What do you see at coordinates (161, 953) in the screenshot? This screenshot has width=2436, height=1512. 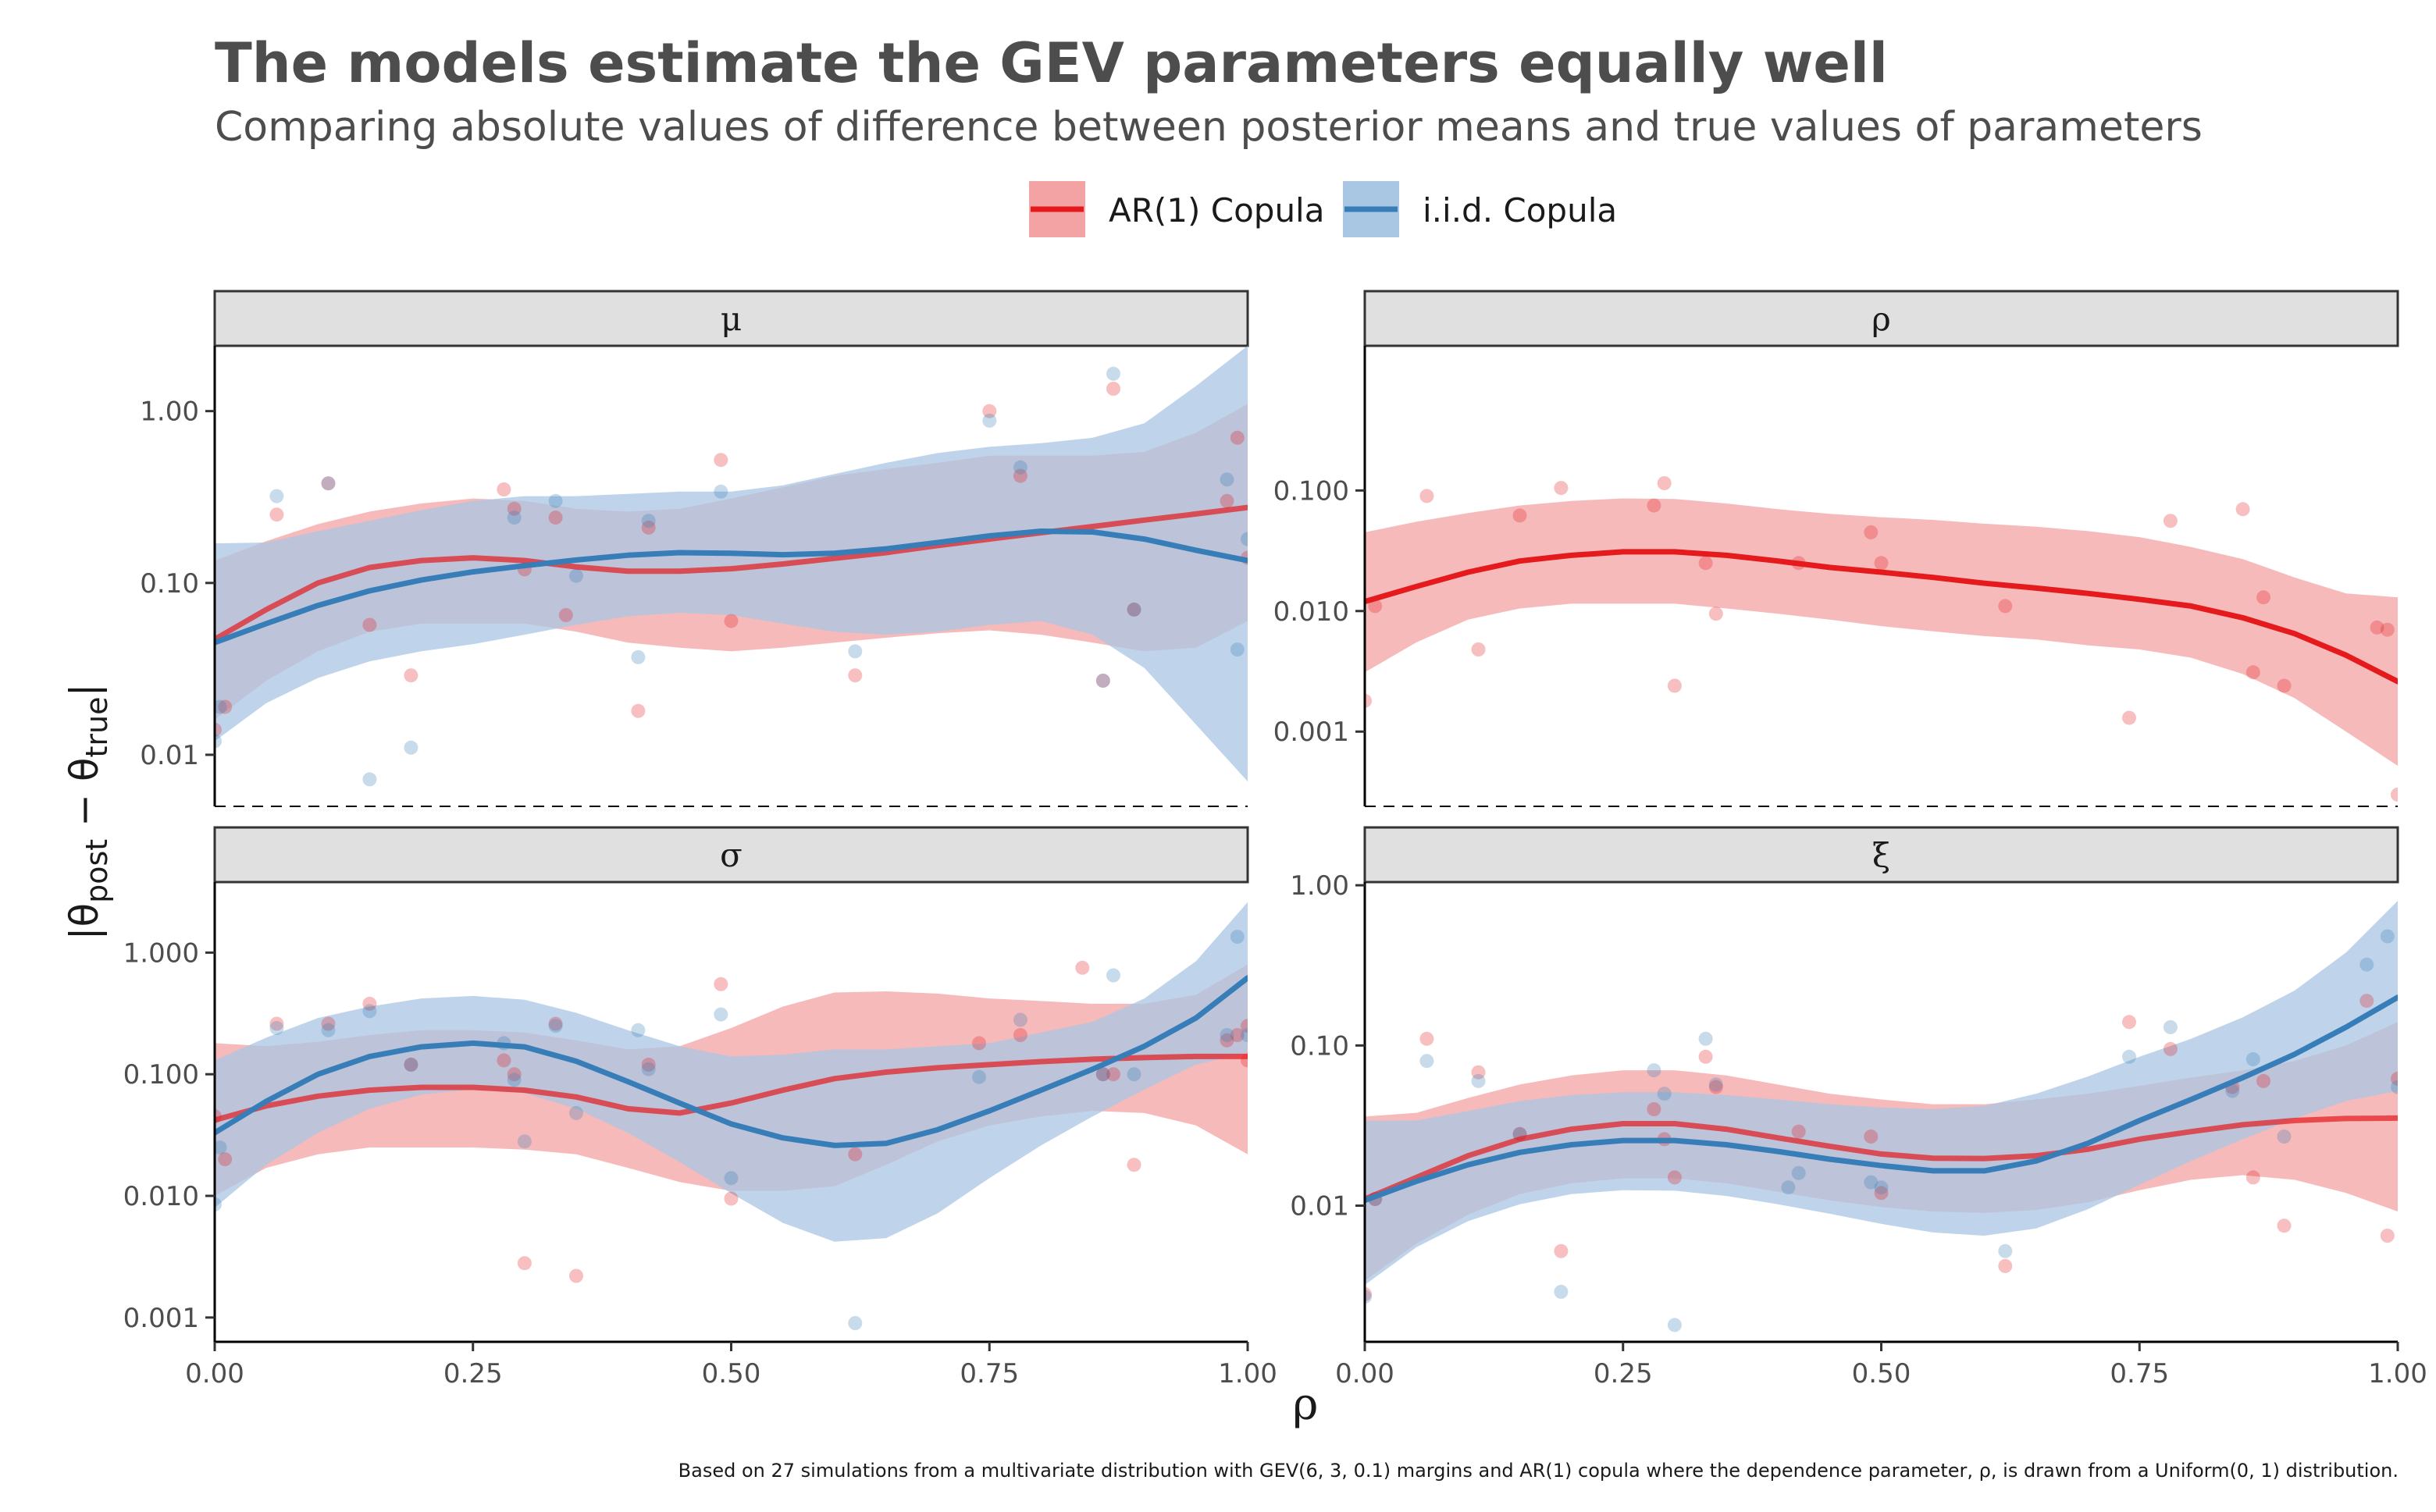 I see `y-tick-label-sigma: 1.000` at bounding box center [161, 953].